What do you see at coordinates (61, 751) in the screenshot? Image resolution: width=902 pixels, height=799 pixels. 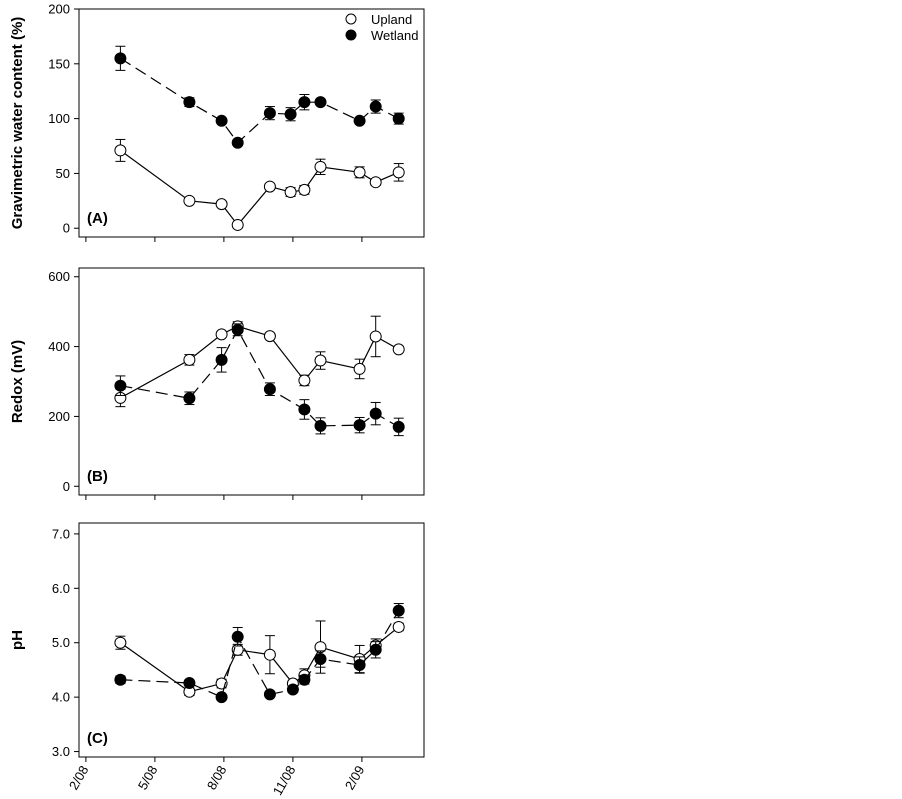 I see `y-tick-label: 3.0` at bounding box center [61, 751].